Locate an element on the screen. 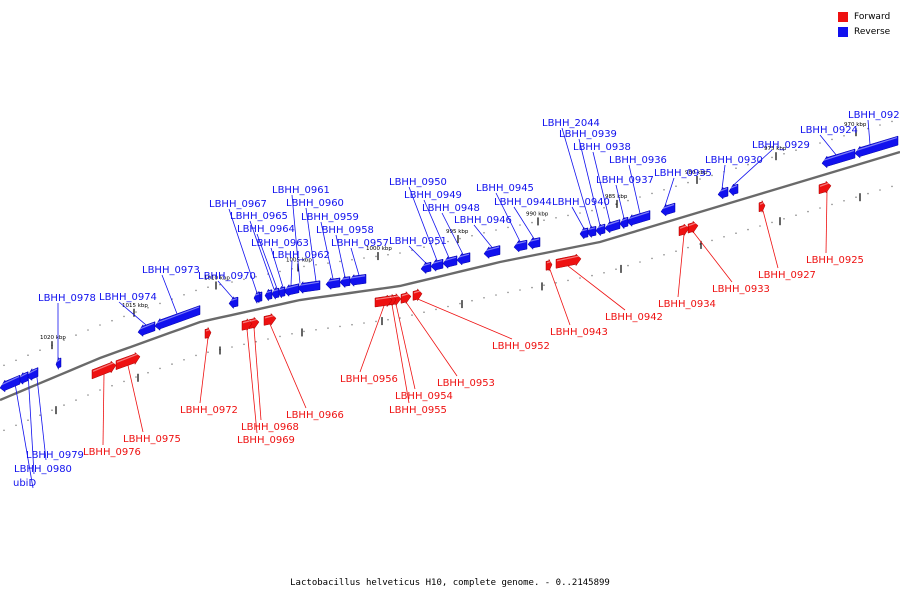  gene-label: LBHH_0933 is located at coordinates (741, 289).